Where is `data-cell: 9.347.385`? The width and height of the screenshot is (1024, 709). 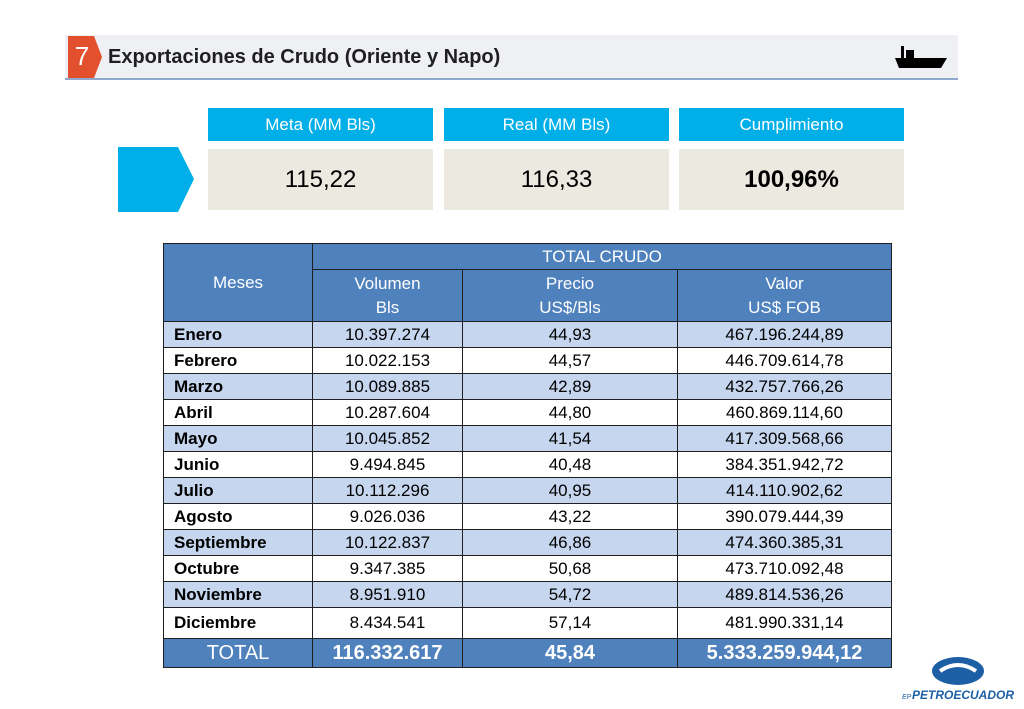 data-cell: 9.347.385 is located at coordinates (387, 568).